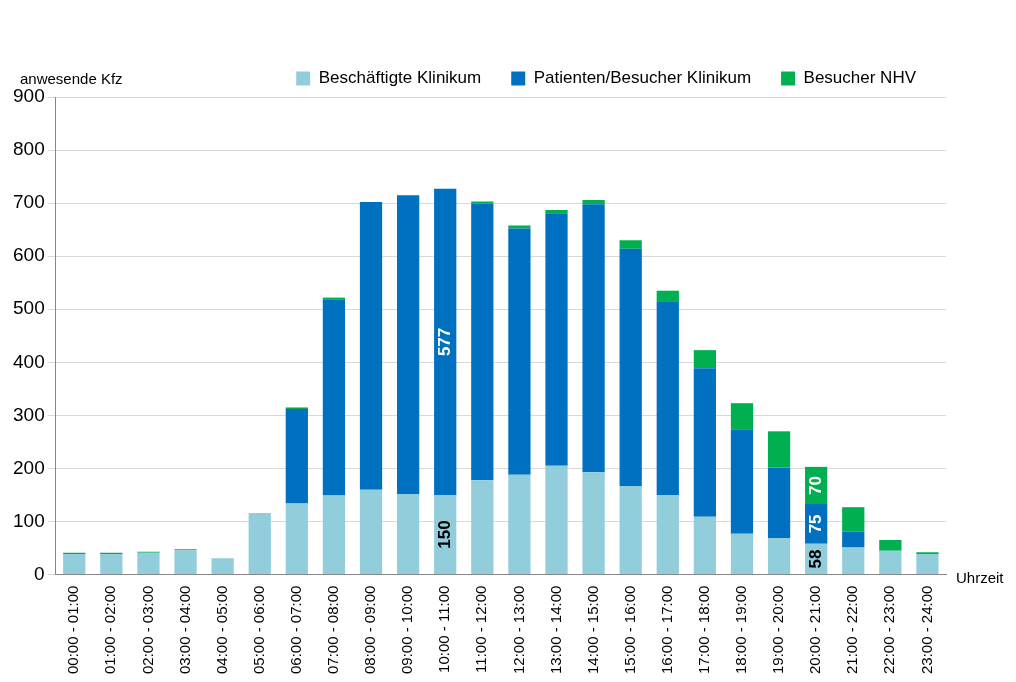  I want to click on x-tick-label: 06:00 - 07:00, so click(295, 629).